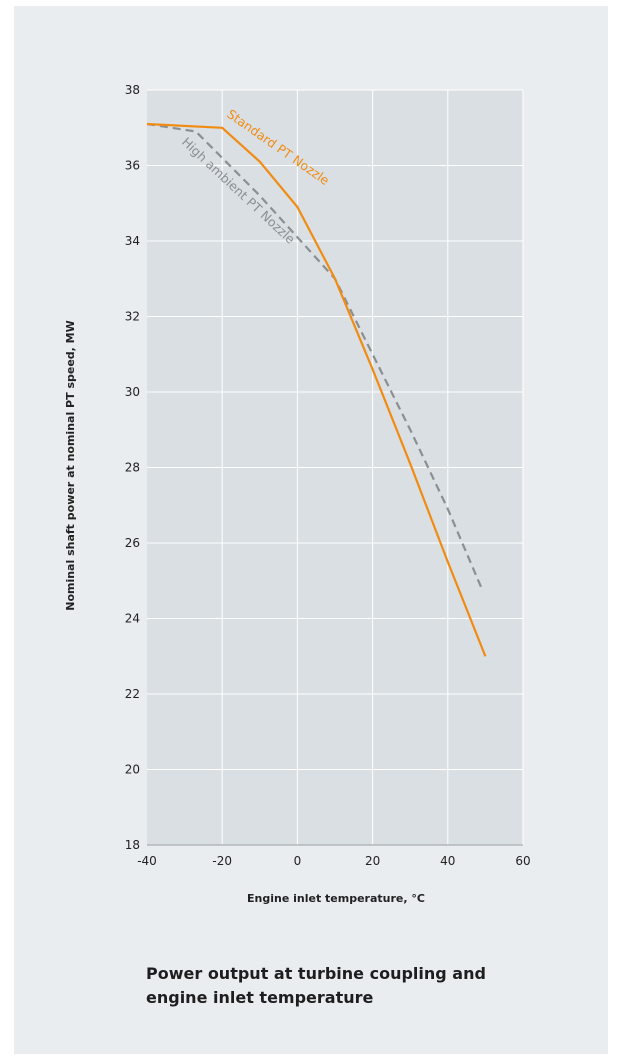 Image resolution: width=621 pixels, height=1060 pixels. I want to click on x-tick-labels: -40 -20 0 20 40 60, so click(333, 861).